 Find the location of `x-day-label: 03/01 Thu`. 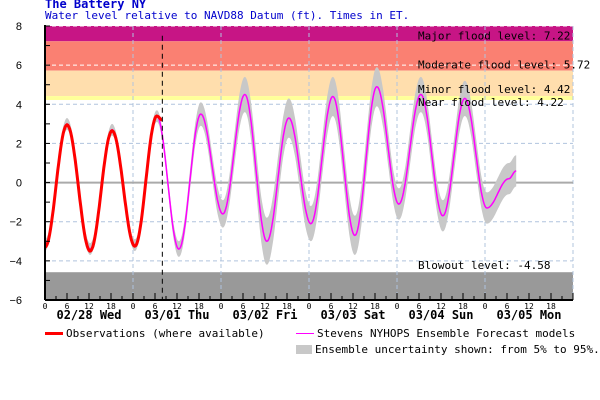

x-day-label: 03/01 Thu is located at coordinates (176, 315).